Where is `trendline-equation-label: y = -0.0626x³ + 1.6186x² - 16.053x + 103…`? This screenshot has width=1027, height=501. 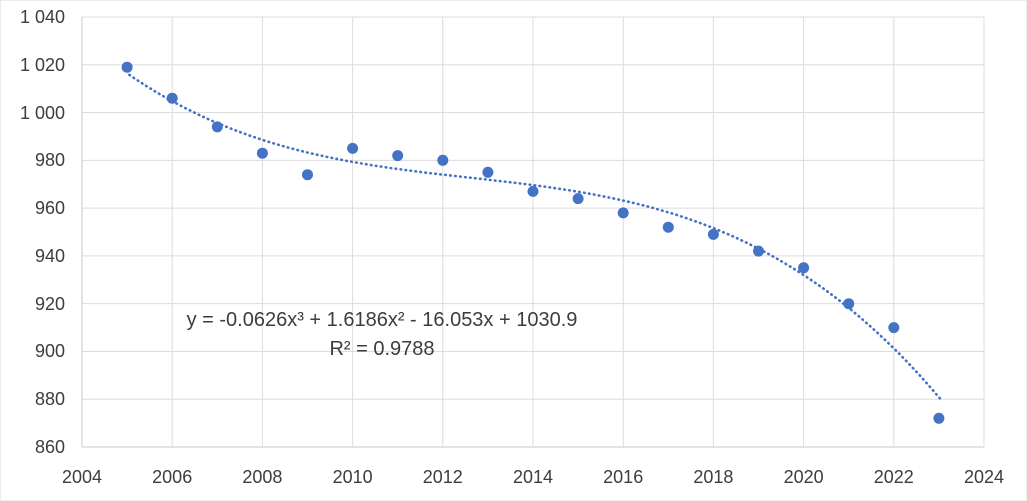 trendline-equation-label: y = -0.0626x³ + 1.6186x² - 16.053x + 103… is located at coordinates (382, 320).